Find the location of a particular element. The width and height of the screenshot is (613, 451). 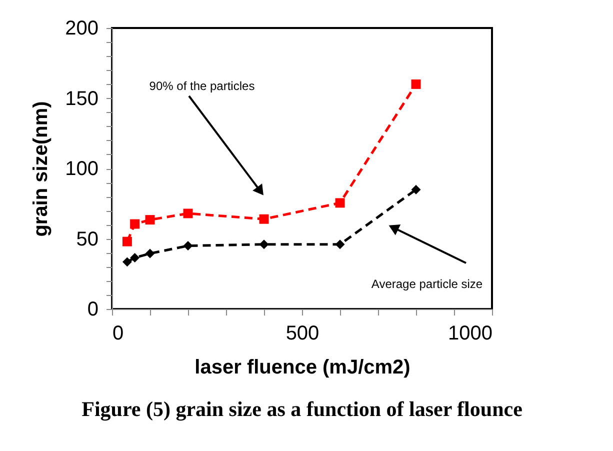

x-tick-label: 500 is located at coordinates (303, 333).